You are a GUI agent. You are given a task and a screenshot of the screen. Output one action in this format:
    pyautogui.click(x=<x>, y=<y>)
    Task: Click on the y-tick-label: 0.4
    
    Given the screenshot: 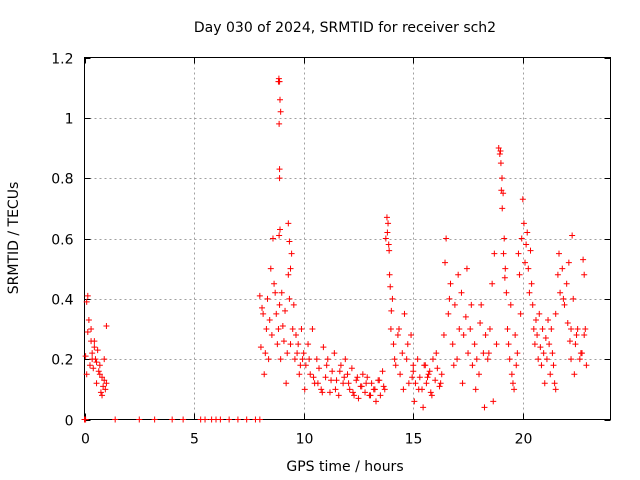 What is the action you would take?
    pyautogui.click(x=62, y=301)
    